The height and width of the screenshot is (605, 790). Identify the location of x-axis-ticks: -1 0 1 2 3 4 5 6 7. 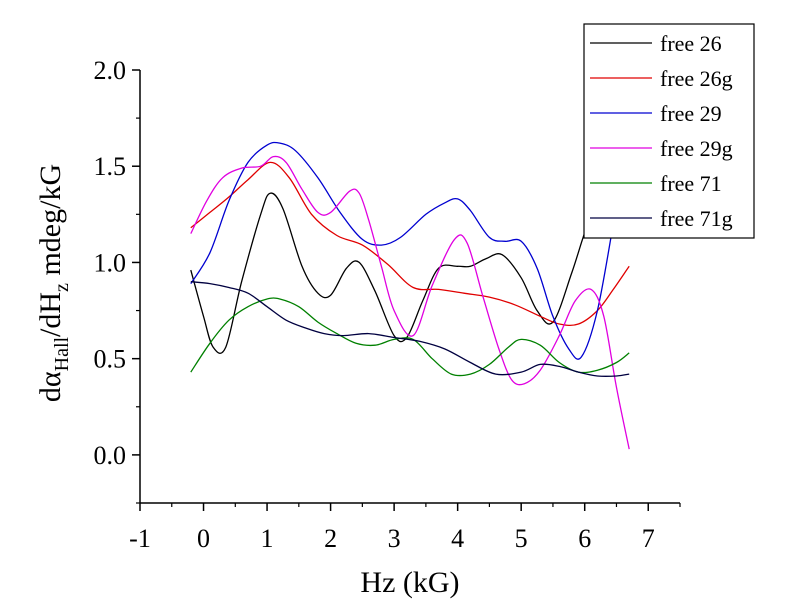
(405, 528).